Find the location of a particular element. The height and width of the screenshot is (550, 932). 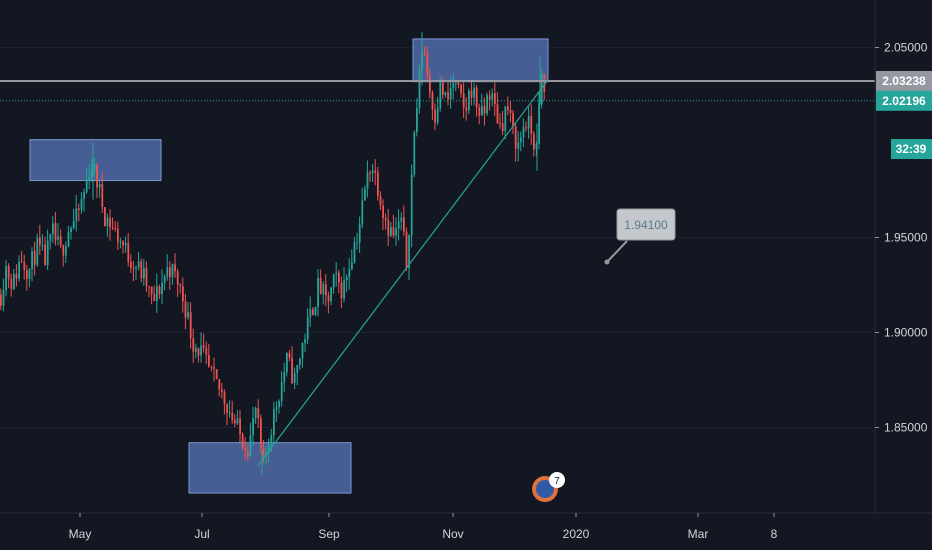

price-tag-label: 2.02196 is located at coordinates (904, 101).